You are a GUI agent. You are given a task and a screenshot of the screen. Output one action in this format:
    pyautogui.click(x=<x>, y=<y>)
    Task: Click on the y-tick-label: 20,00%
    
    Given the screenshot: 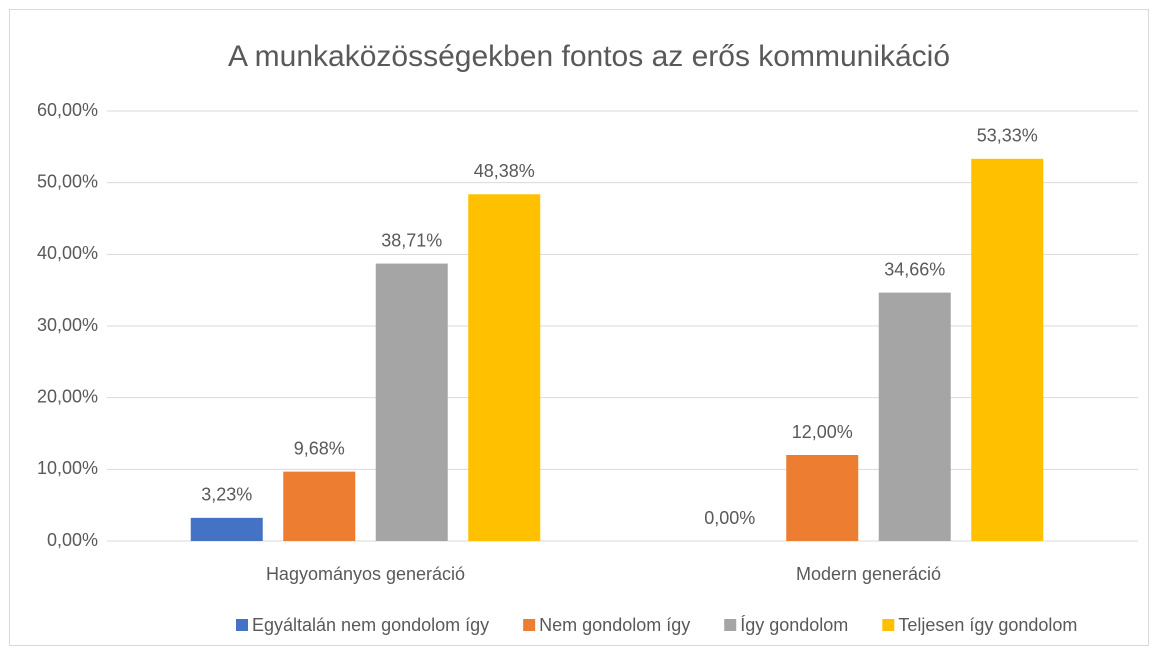 What is the action you would take?
    pyautogui.click(x=67, y=396)
    